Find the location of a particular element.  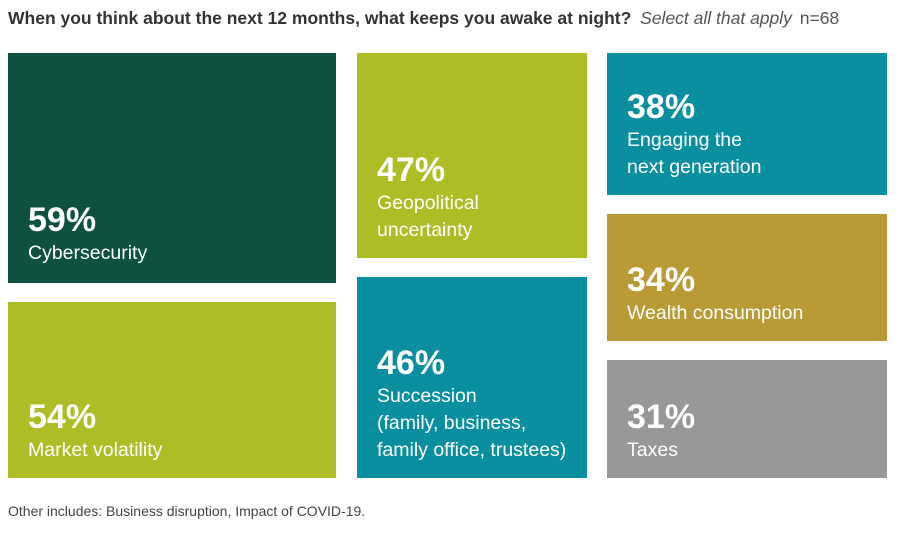

tile-percentage: 31% is located at coordinates (661, 417).